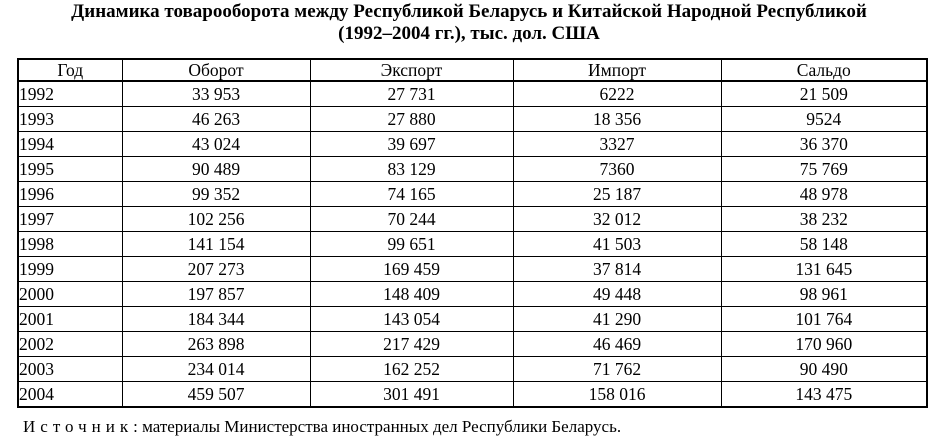 The width and height of the screenshot is (938, 442). I want to click on cell-import: 25 187, so click(617, 194).